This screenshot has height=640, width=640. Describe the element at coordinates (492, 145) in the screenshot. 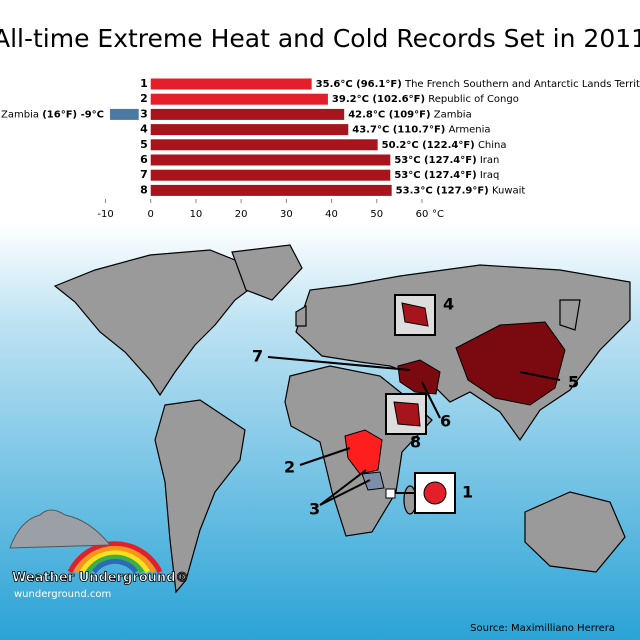

I see `location-label: China` at that location.